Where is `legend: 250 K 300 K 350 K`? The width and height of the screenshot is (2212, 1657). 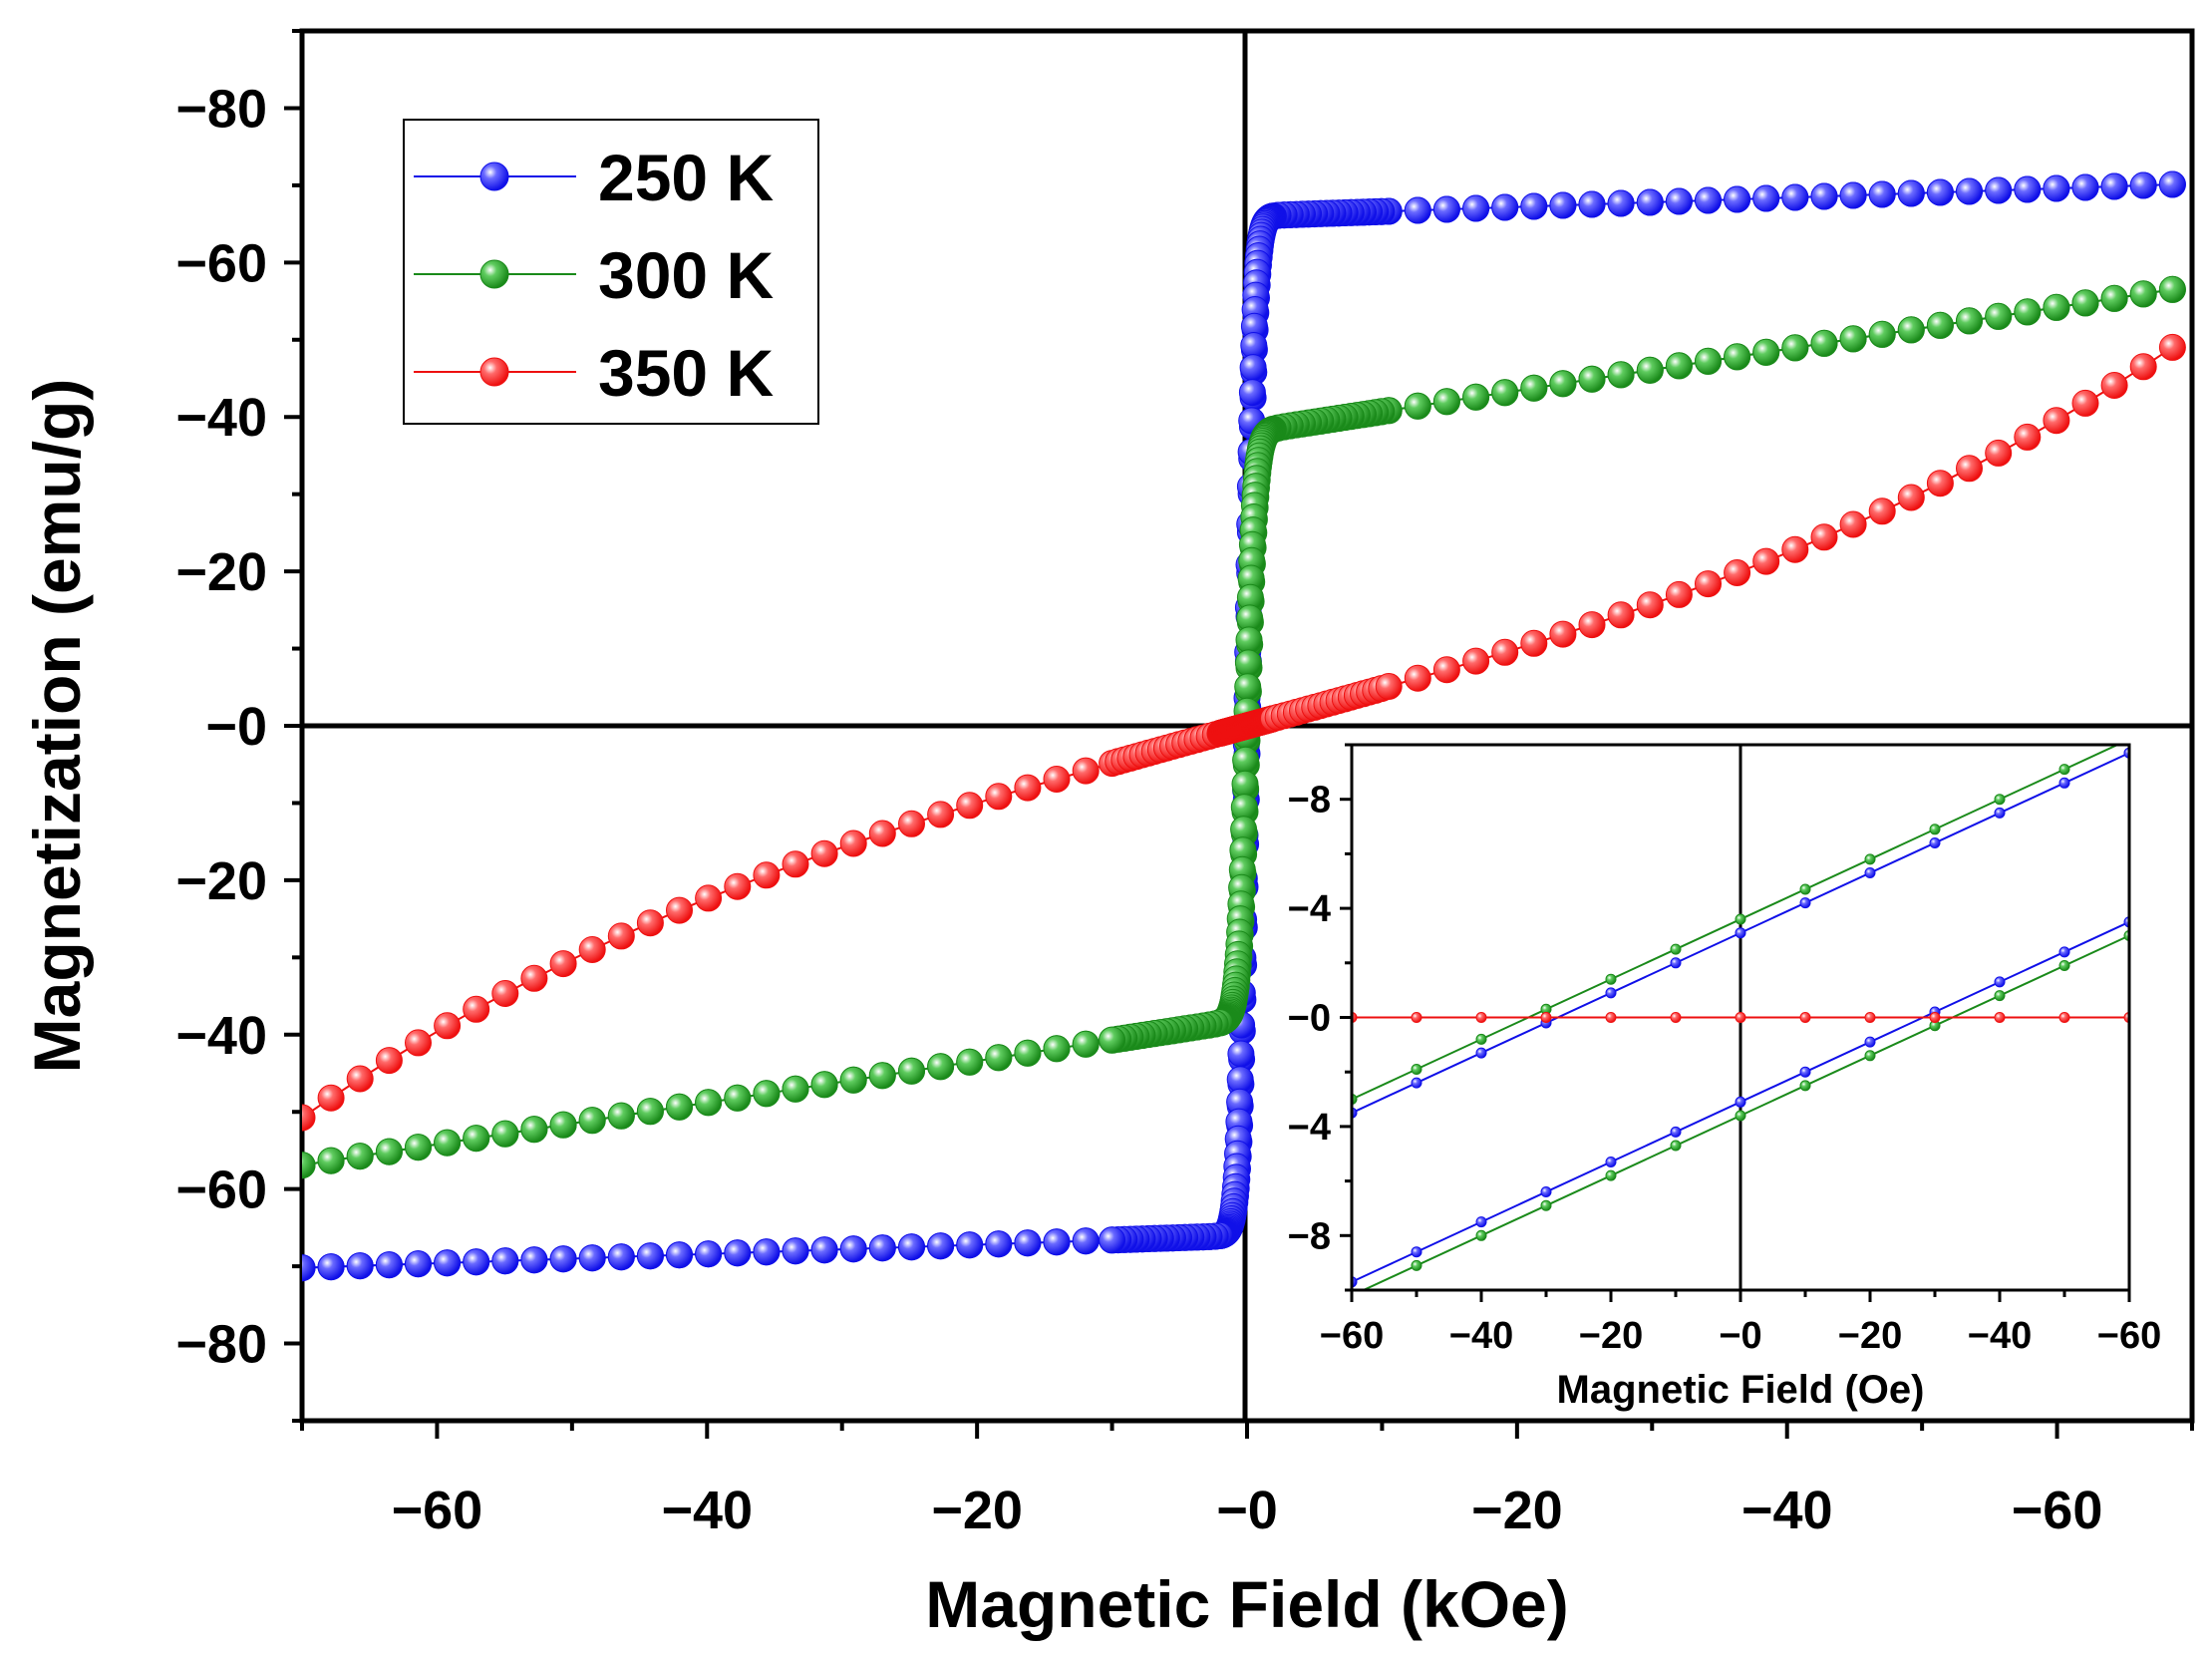 legend: 250 K 300 K 350 K is located at coordinates (611, 272).